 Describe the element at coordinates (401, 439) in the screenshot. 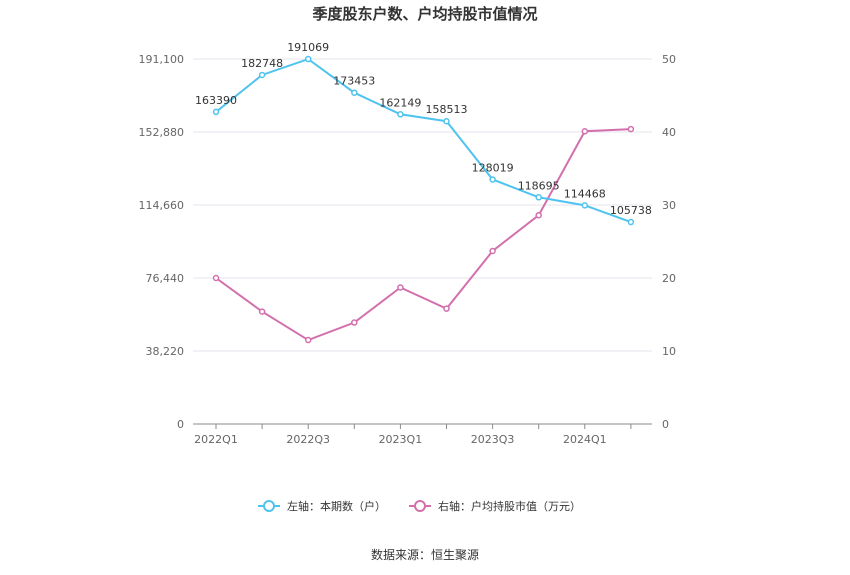

I see `x-tick-label: 2023Q1` at that location.